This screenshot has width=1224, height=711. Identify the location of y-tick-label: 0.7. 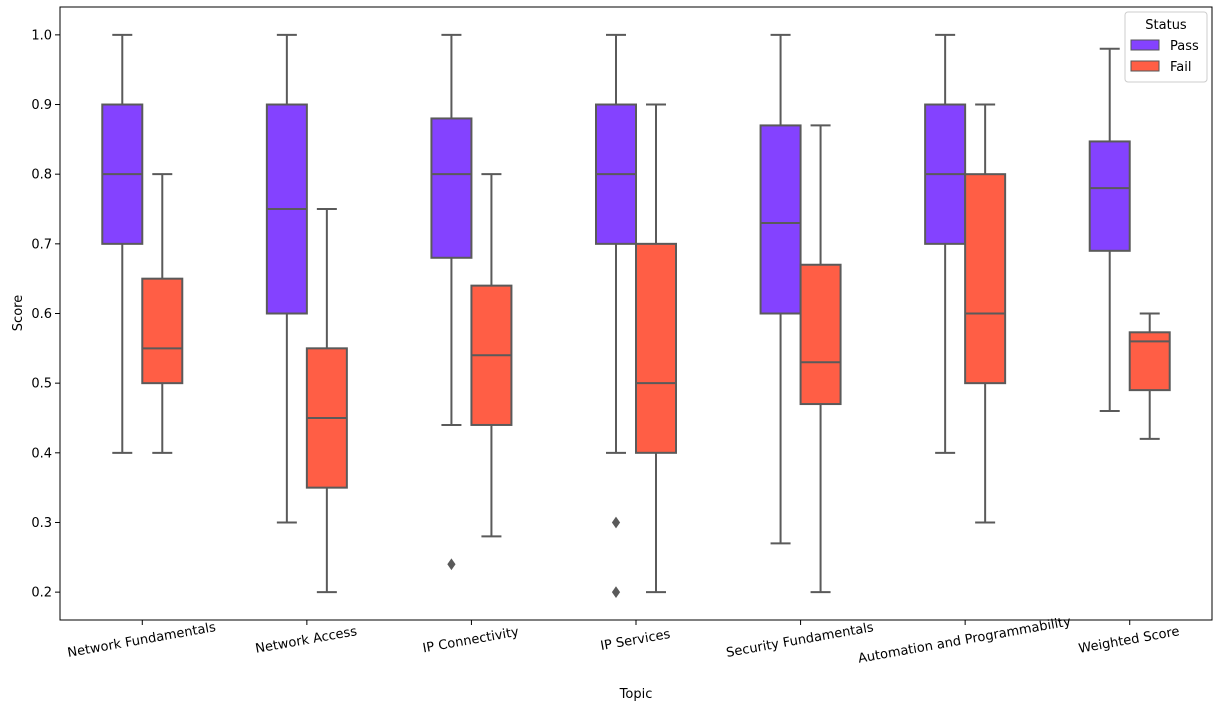
(41, 244).